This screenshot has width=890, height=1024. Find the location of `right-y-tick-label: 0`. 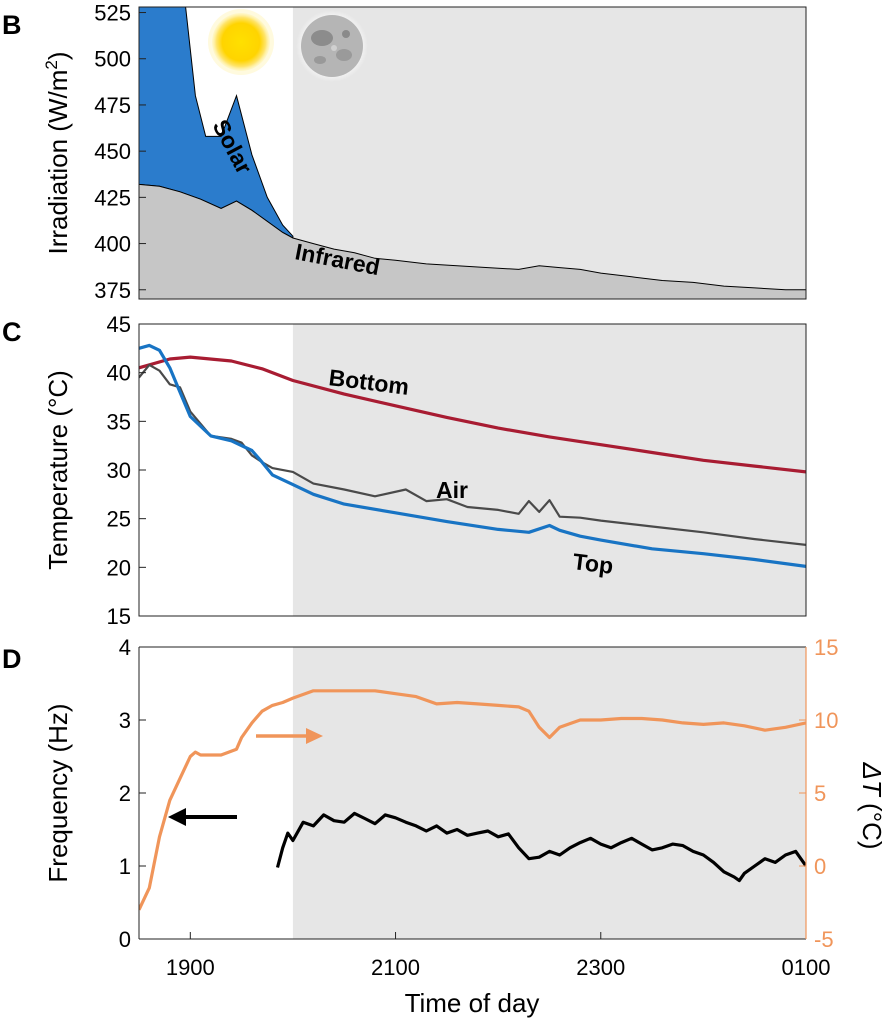

right-y-tick-label: 0 is located at coordinates (820, 866).